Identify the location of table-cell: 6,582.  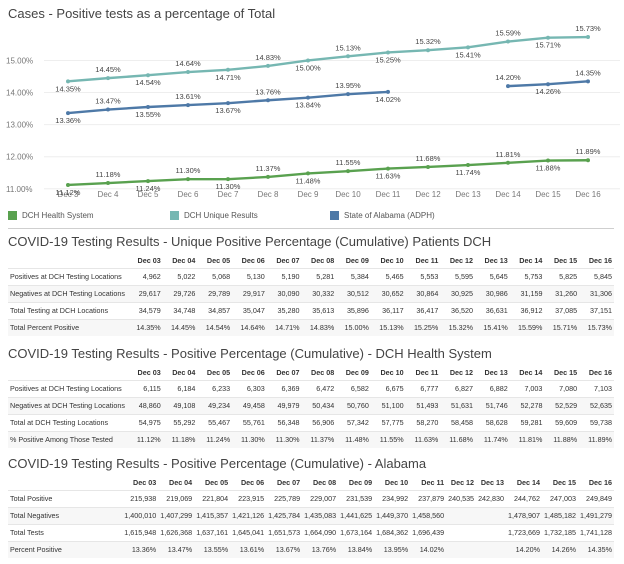
(353, 388).